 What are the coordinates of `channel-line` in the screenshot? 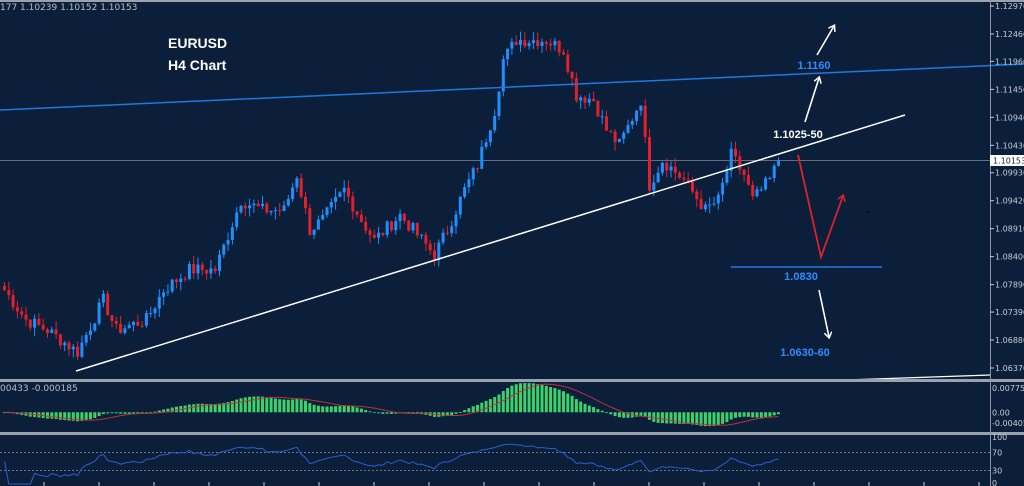 It's located at (512, 87).